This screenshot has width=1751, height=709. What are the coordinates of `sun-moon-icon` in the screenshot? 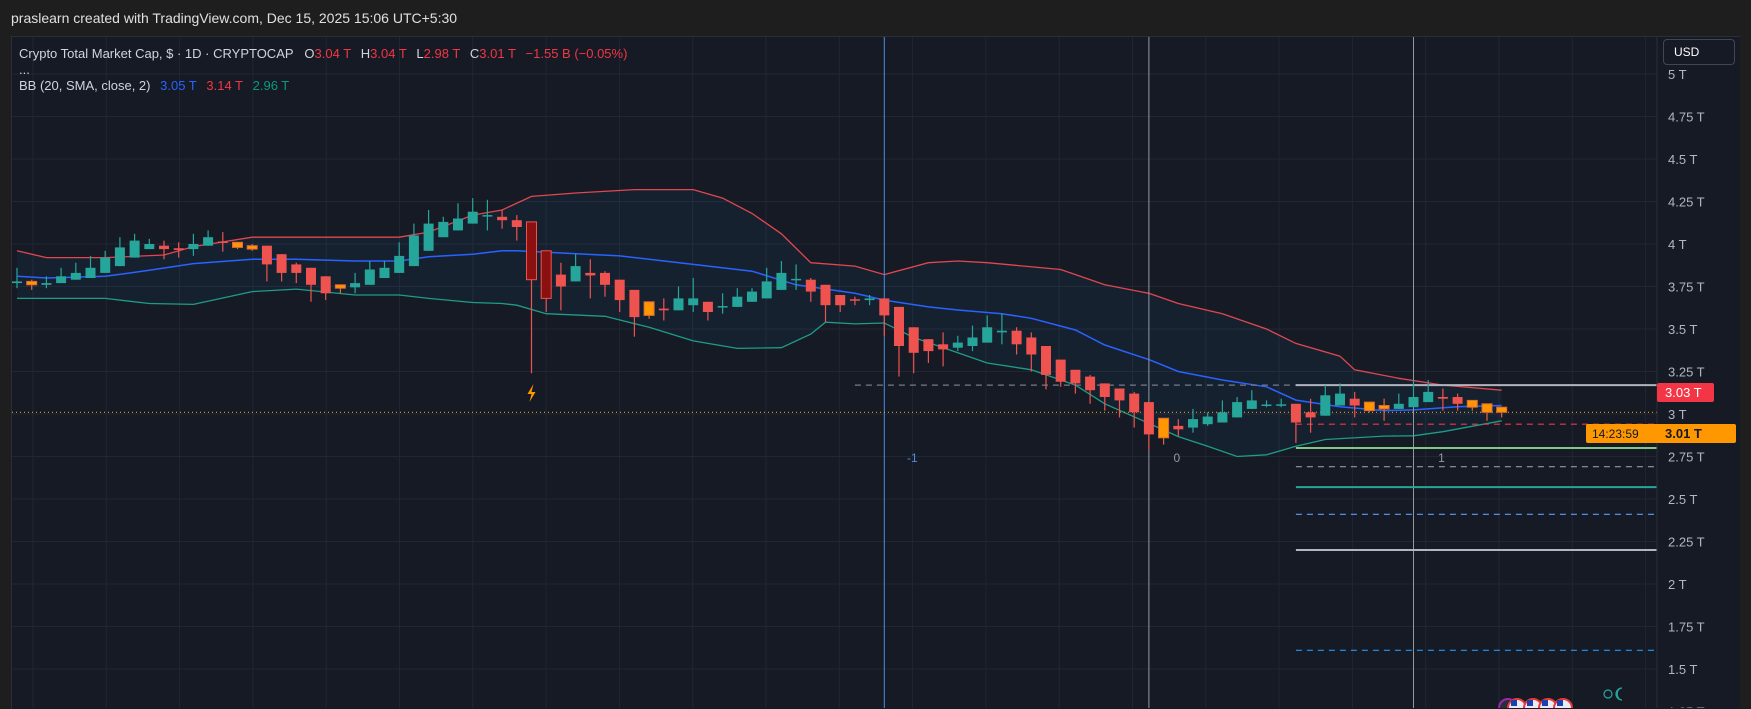 It's located at (1608, 694).